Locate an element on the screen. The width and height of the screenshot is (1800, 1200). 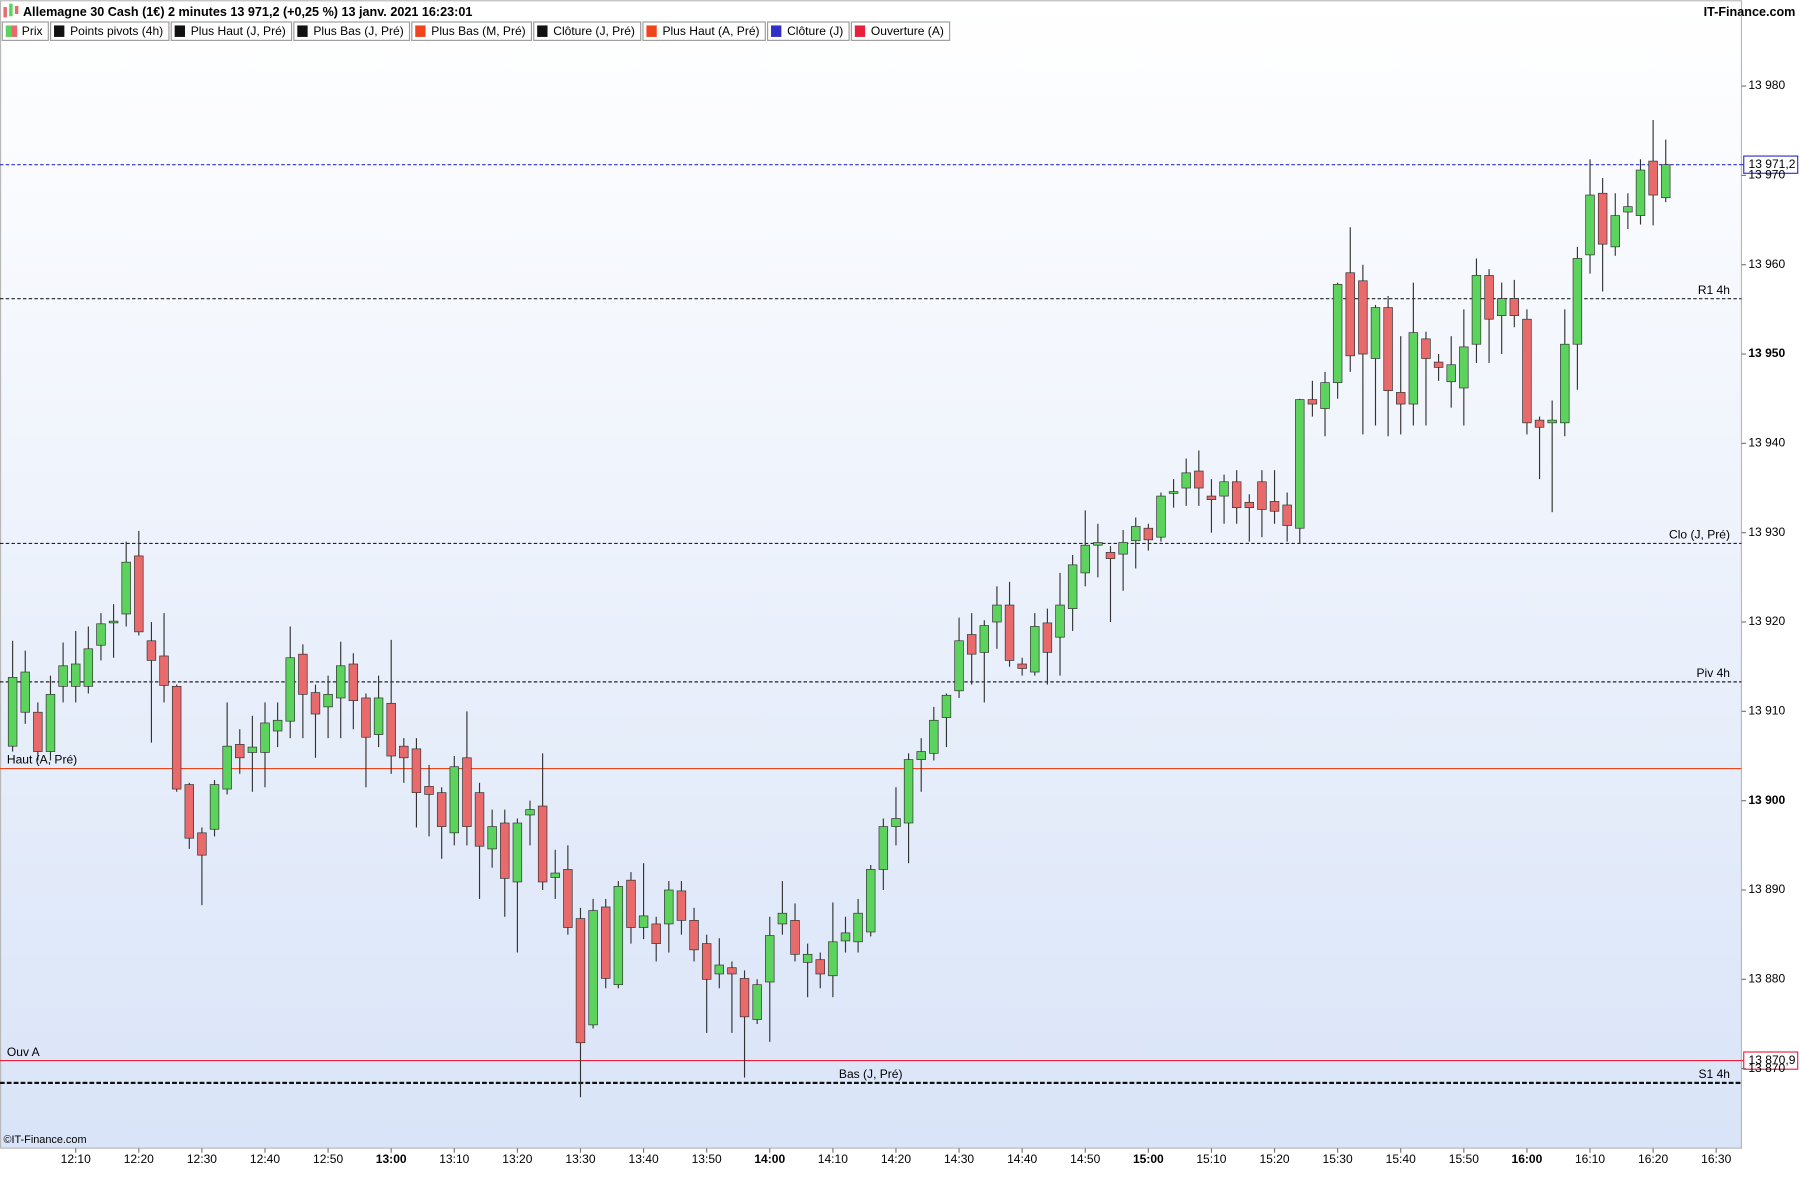
x-tick-label: 12:50 is located at coordinates (328, 1159).